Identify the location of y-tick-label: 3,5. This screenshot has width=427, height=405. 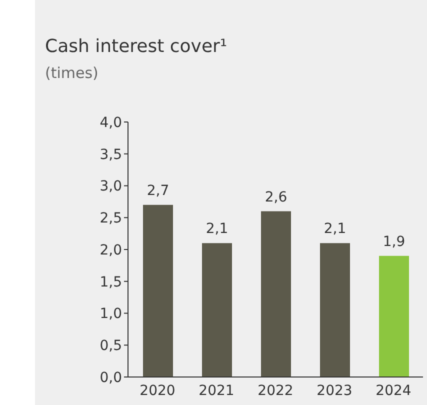
(111, 154).